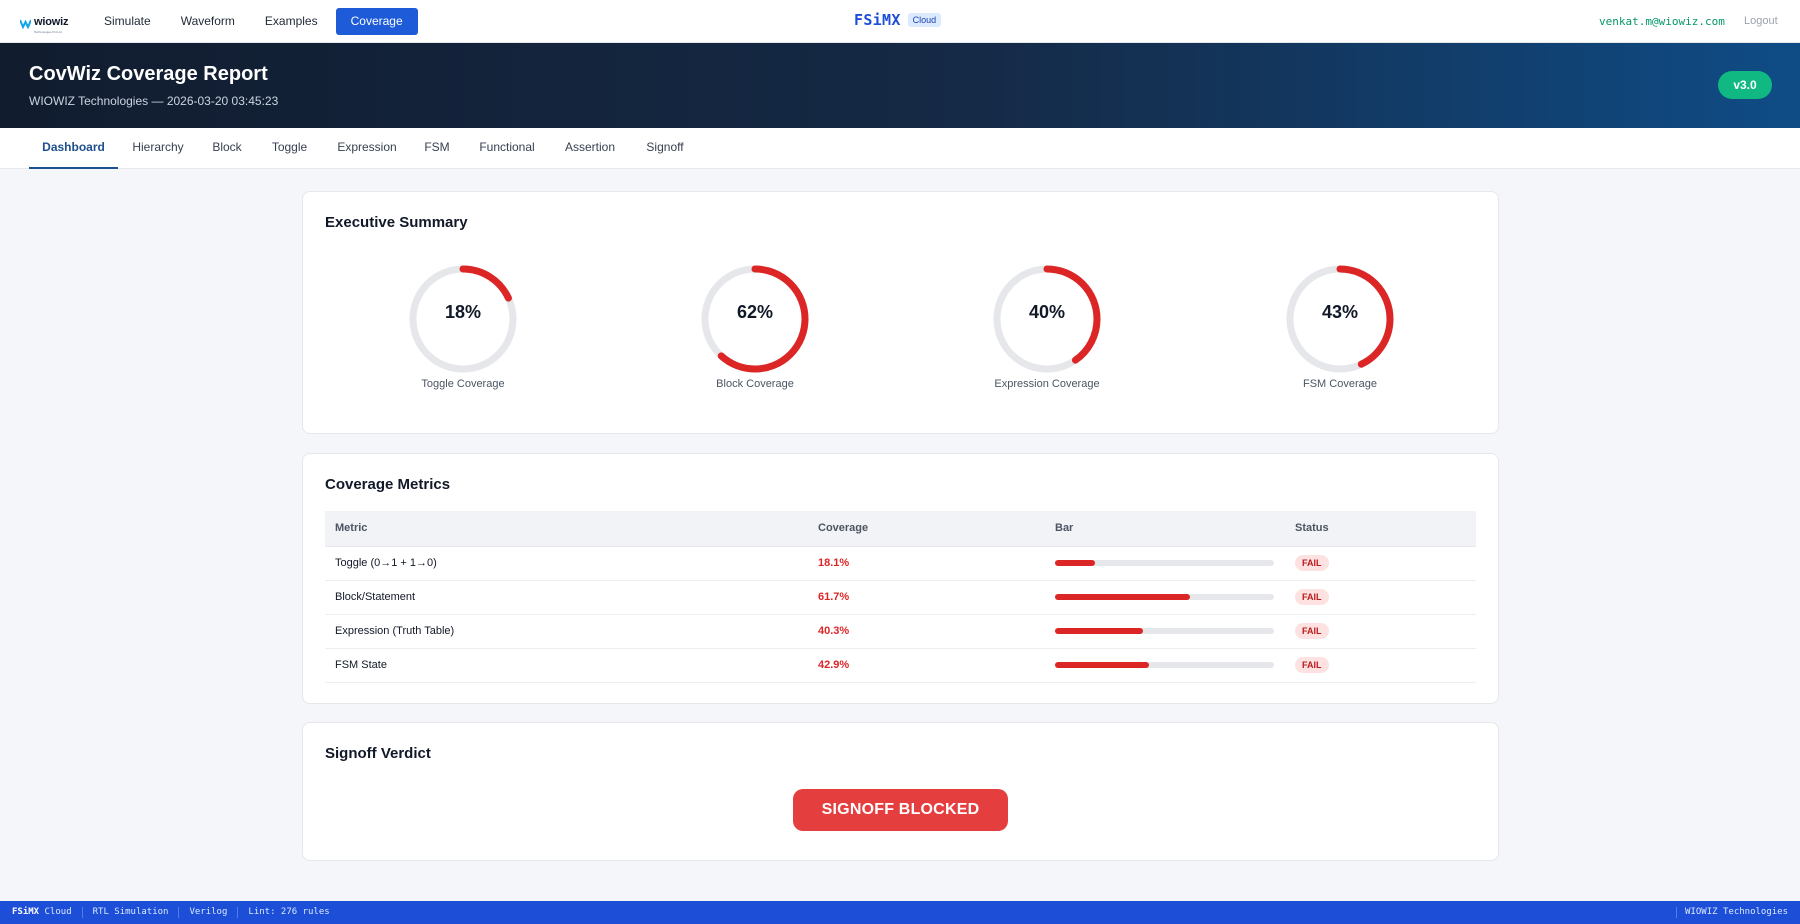  I want to click on tab-functional: Functional, so click(507, 147).